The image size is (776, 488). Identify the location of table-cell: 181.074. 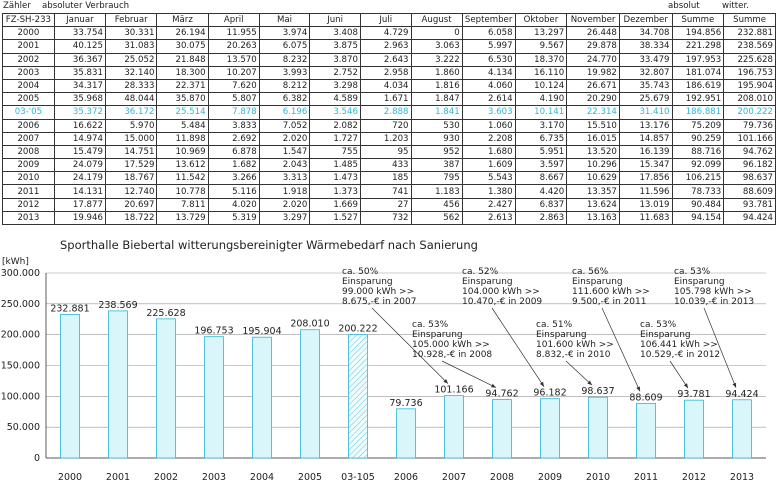
(698, 72).